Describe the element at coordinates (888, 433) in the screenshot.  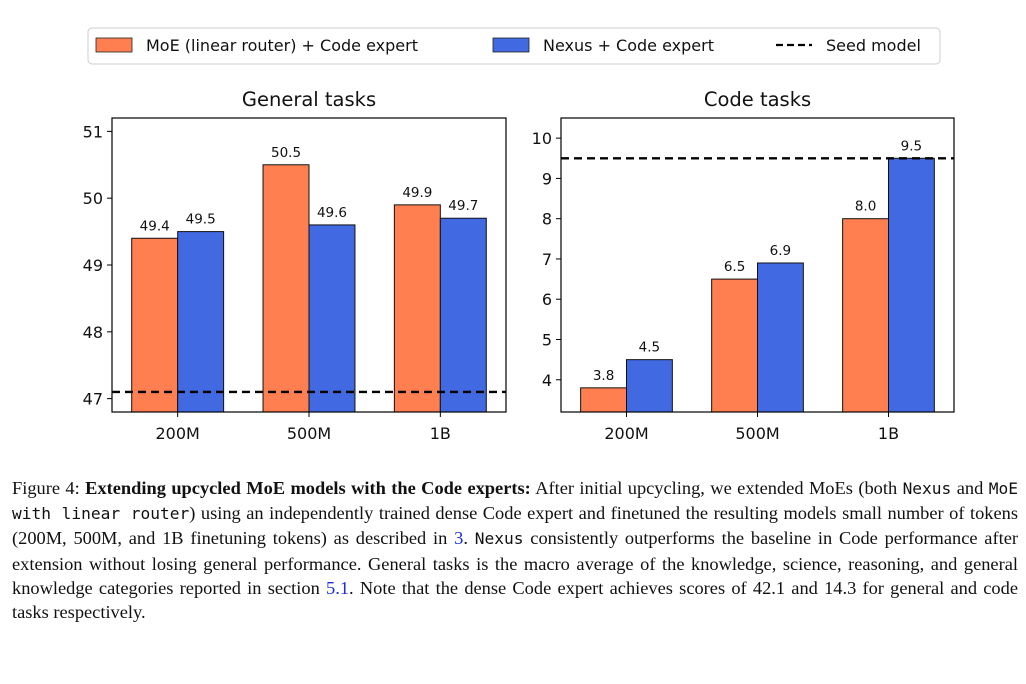
I see `code-xtick-label: 1B` at that location.